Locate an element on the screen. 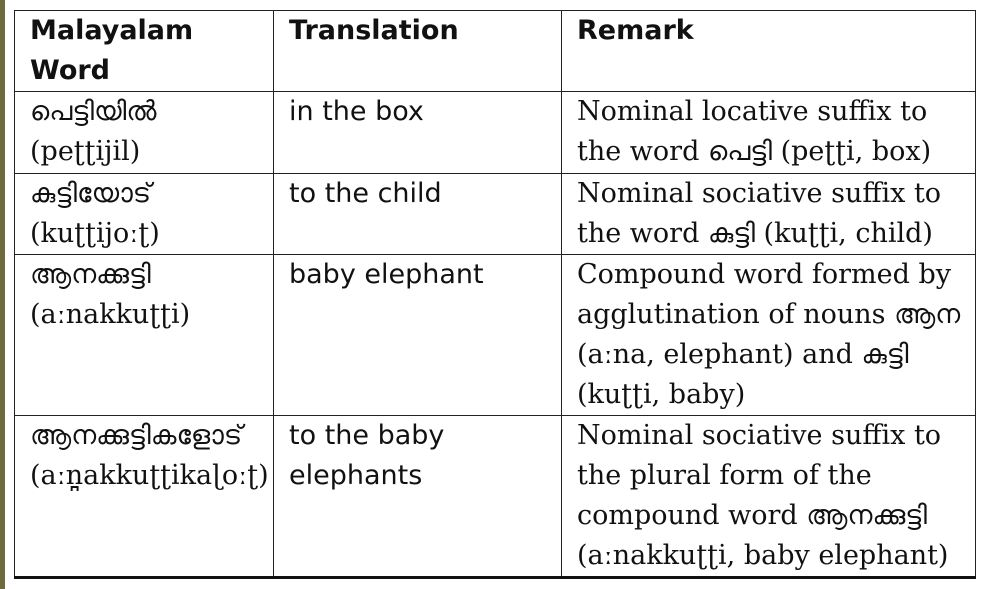 Image resolution: width=982 pixels, height=589 pixels. malayalam-word: ആനക്കുട്ടി is located at coordinates (90, 274).